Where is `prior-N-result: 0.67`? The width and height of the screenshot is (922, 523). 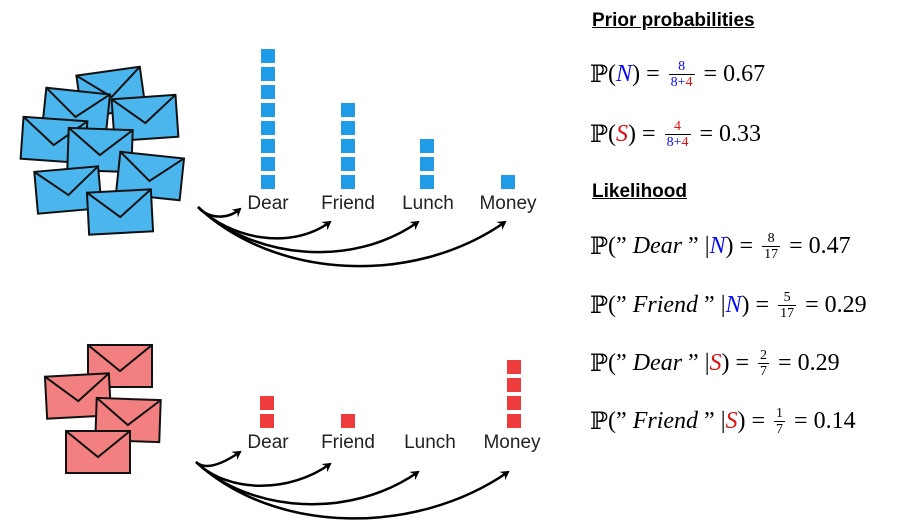
prior-N-result: 0.67 is located at coordinates (744, 73).